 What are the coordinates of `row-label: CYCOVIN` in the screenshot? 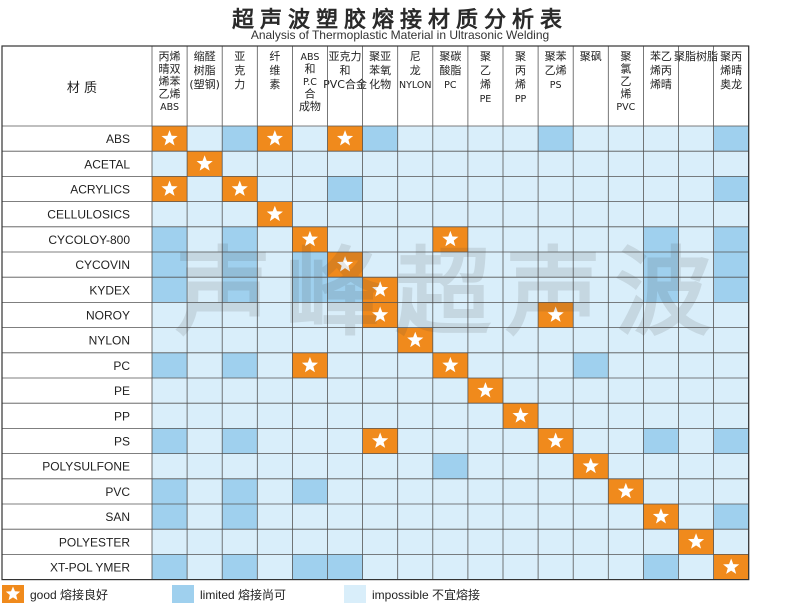 It's located at (102, 265).